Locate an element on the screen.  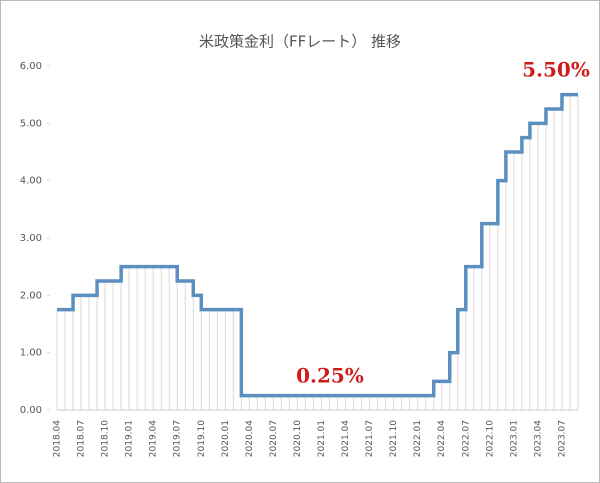
x-tick-label: 2022.01 is located at coordinates (418, 438).